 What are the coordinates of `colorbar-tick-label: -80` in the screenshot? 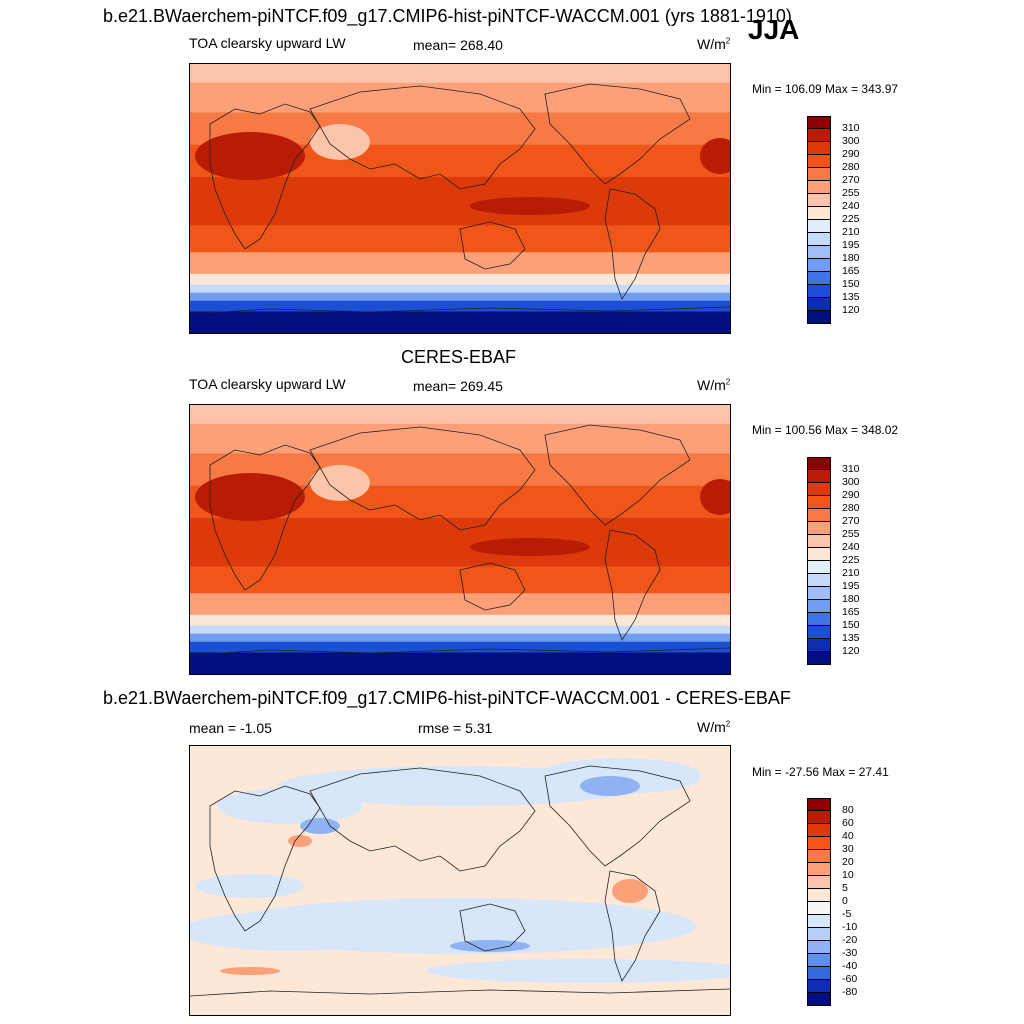 It's located at (850, 992).